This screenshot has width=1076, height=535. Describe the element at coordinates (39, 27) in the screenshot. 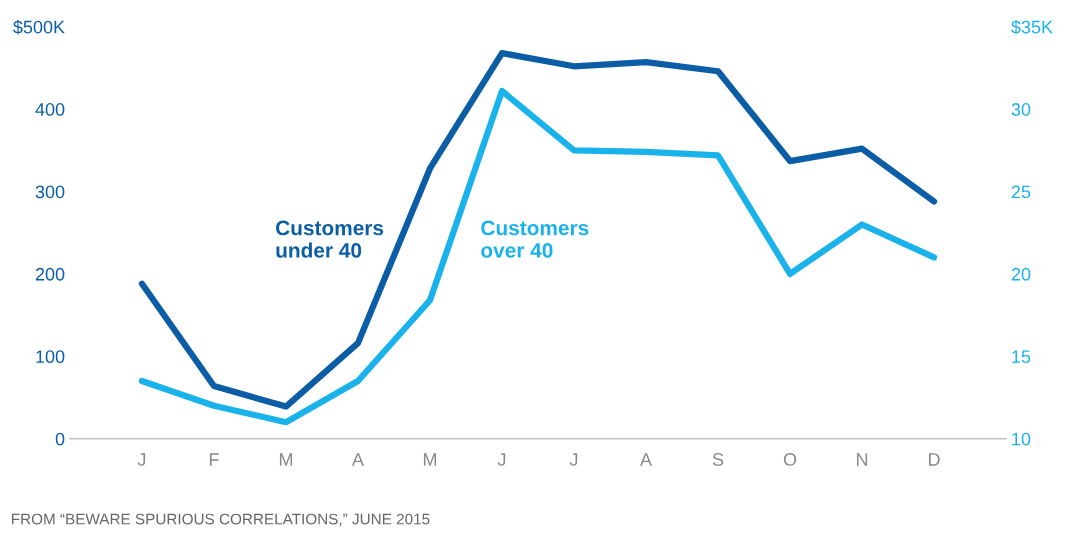

I see `y-tick-label: $500K` at that location.